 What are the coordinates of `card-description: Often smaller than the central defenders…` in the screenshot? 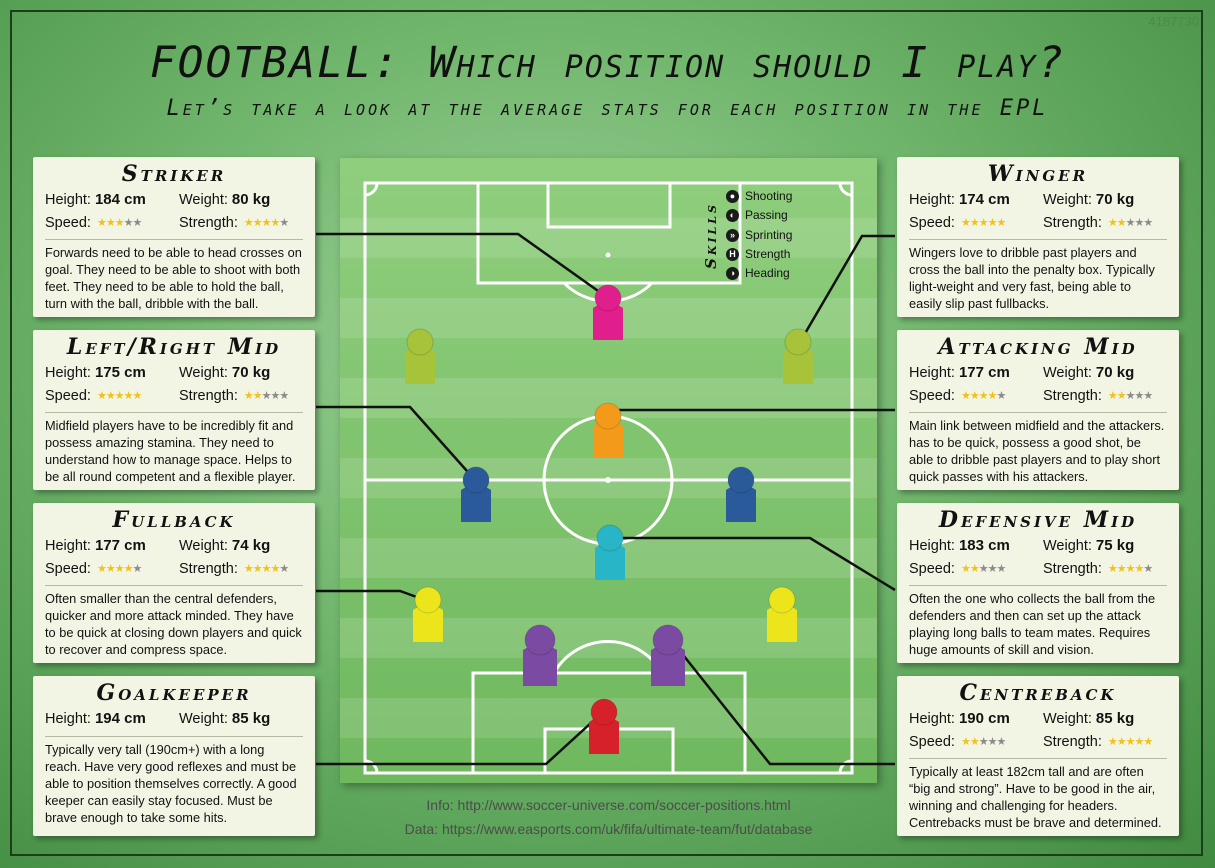 It's located at (174, 621).